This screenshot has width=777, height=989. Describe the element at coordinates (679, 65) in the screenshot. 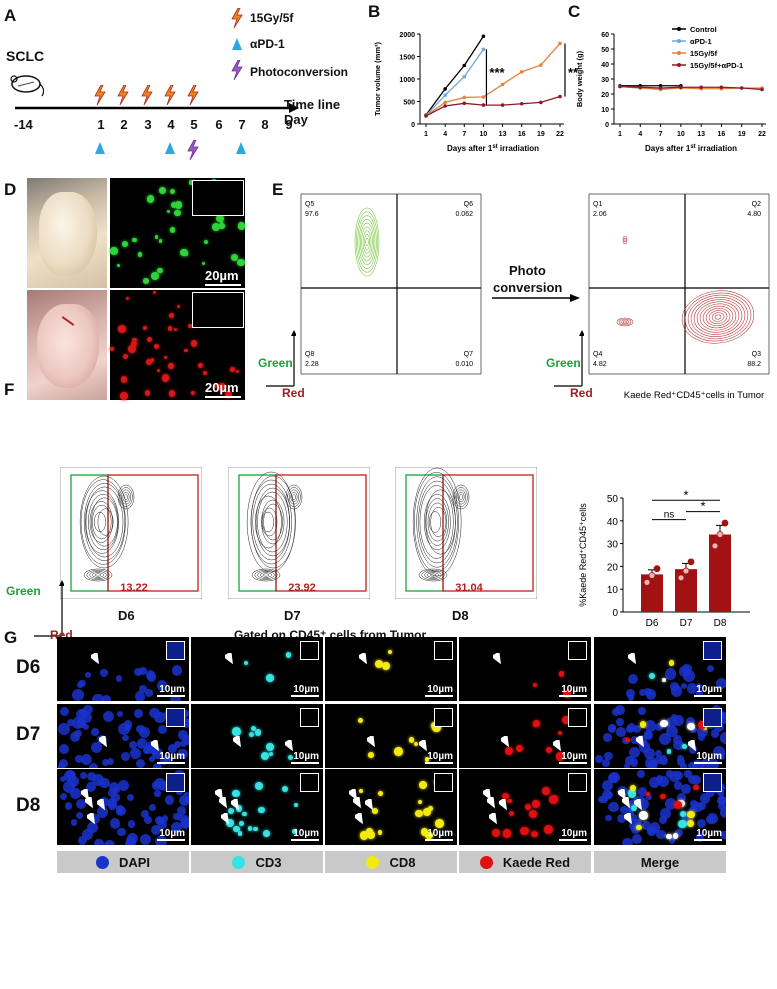

I see `legend-swatch-dot` at that location.